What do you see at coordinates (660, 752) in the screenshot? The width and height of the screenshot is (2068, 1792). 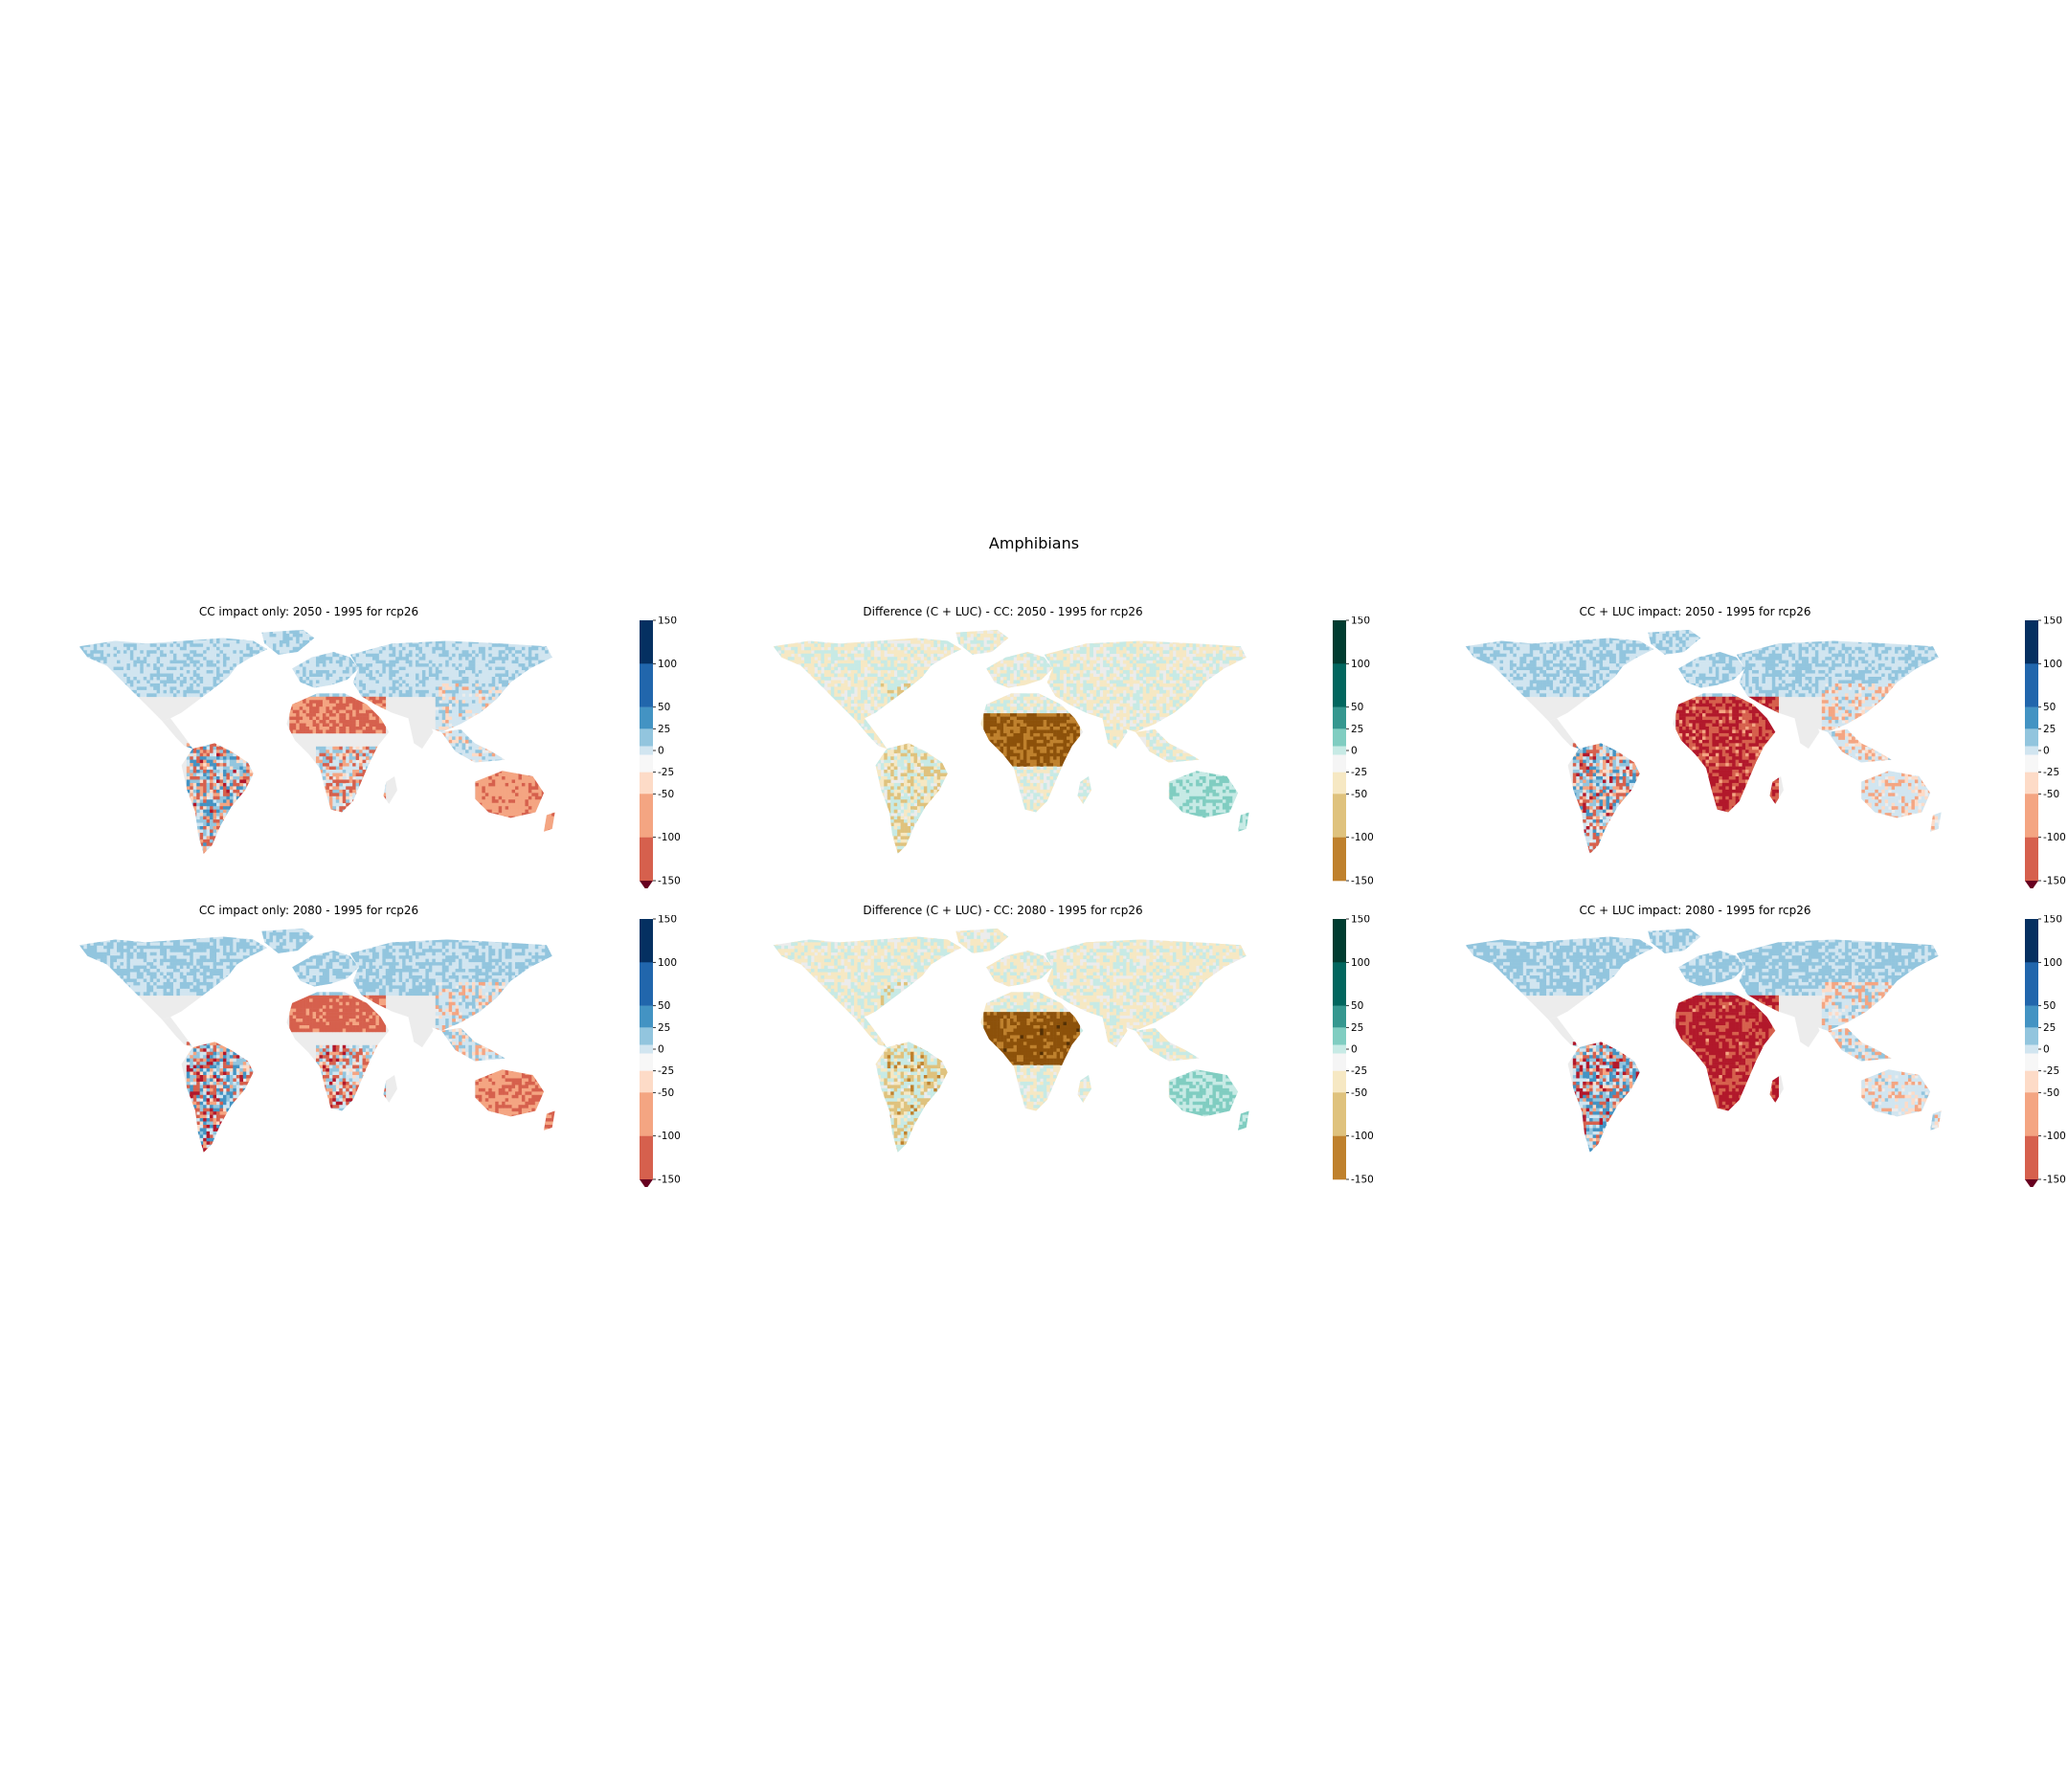 I see `colorbar-cc-2050: 150 100 50 25 0 -25 -50 -100 -150` at bounding box center [660, 752].